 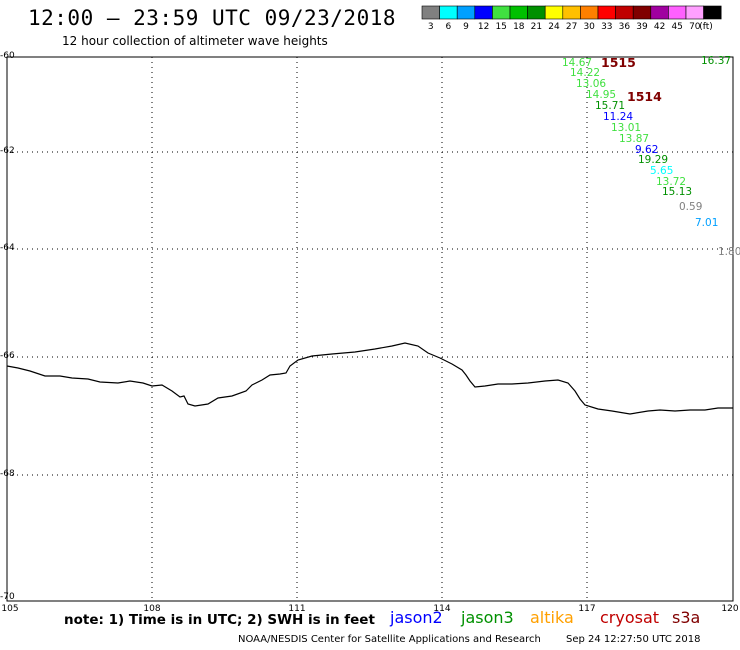 What do you see at coordinates (10, 609) in the screenshot?
I see `longitude-tick-label: 105` at bounding box center [10, 609].